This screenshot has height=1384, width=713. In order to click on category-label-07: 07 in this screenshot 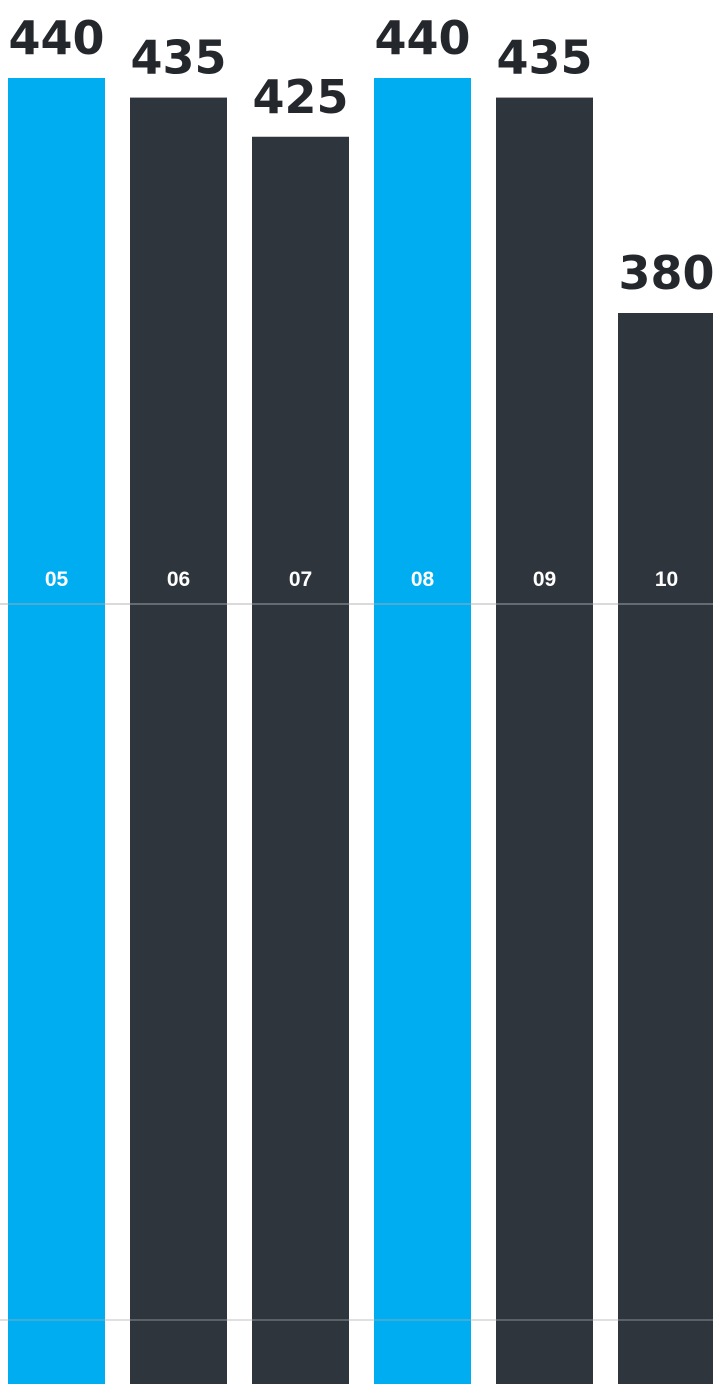, I will do `click(300, 579)`.